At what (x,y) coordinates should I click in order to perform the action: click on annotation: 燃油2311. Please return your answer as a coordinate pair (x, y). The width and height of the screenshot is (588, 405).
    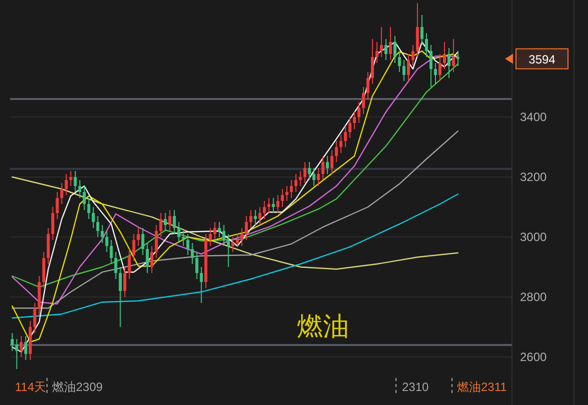
    Looking at the image, I should click on (482, 387).